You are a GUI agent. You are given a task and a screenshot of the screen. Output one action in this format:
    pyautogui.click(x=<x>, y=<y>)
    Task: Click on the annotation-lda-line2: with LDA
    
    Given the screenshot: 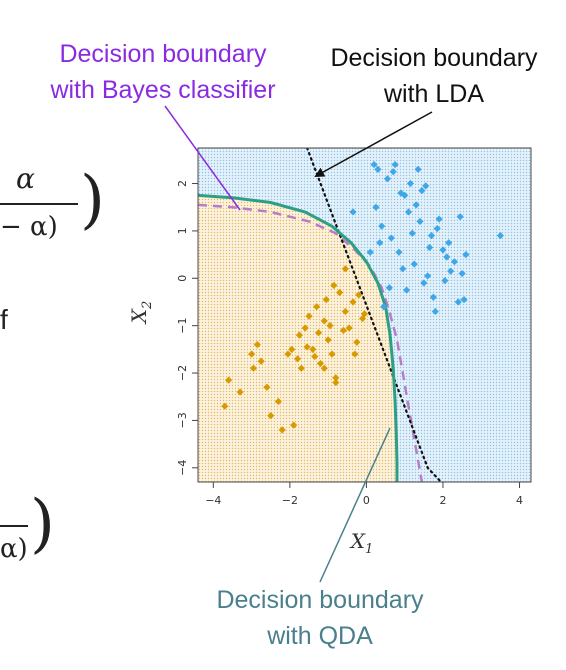 What is the action you would take?
    pyautogui.click(x=434, y=94)
    